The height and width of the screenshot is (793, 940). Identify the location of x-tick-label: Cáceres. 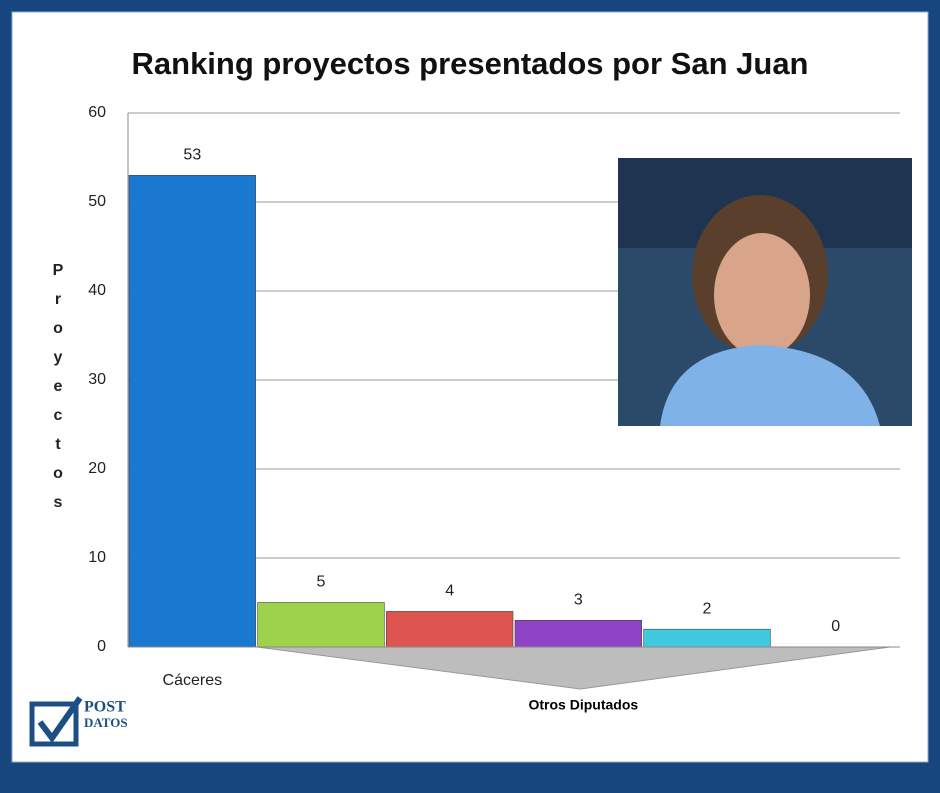
(193, 680).